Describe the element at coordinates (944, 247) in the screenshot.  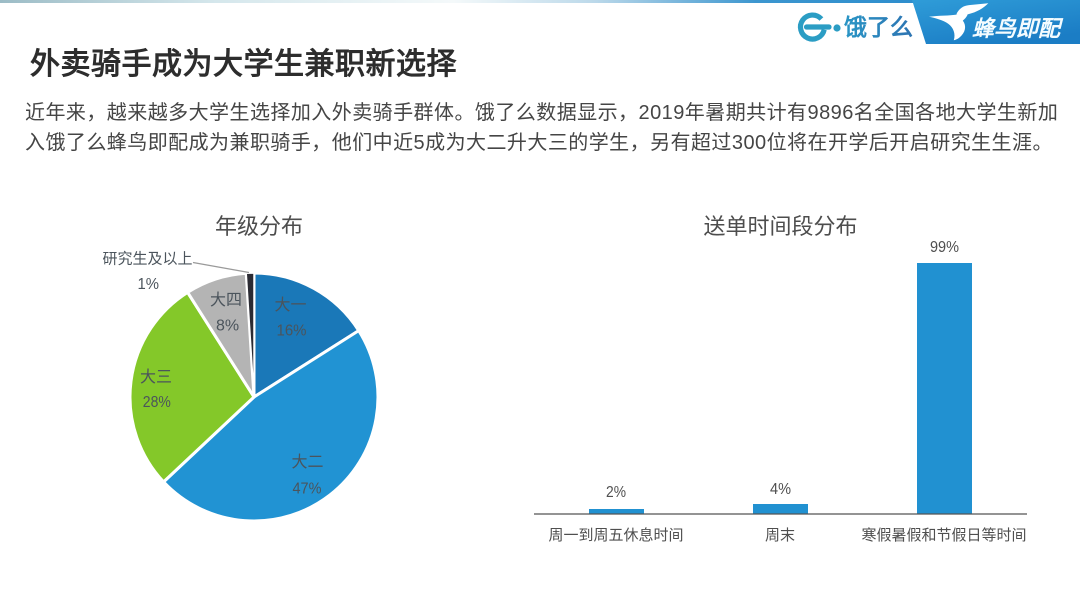
I see `svg-text: 99%` at that location.